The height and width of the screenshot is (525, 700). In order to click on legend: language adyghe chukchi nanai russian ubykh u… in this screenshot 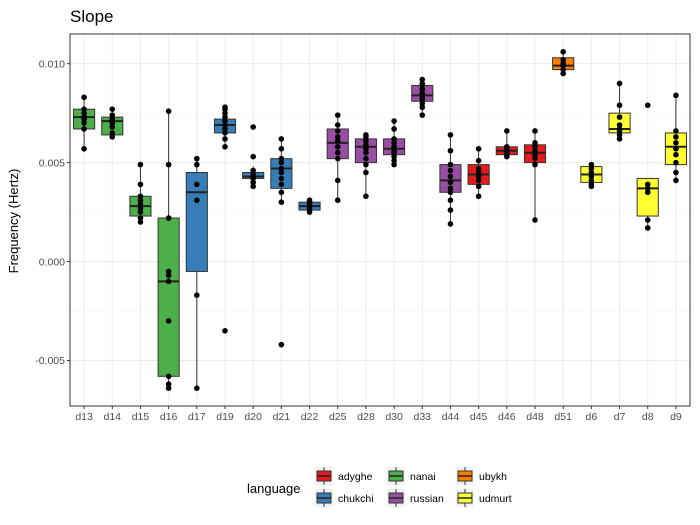, I will do `click(379, 487)`.